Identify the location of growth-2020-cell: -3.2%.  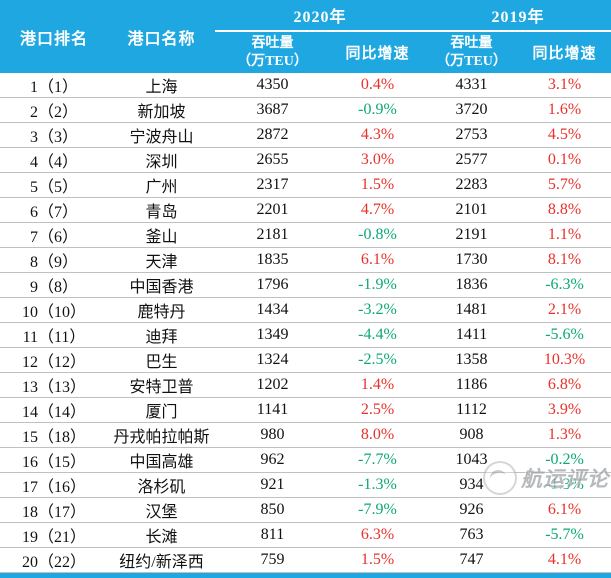
(378, 310).